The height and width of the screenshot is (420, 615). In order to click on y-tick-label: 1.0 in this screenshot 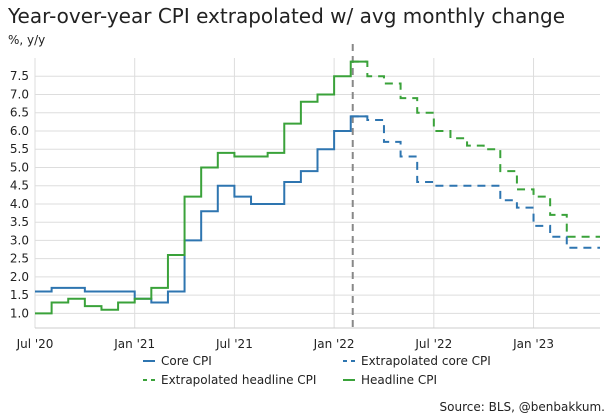, I will do `click(19, 313)`.